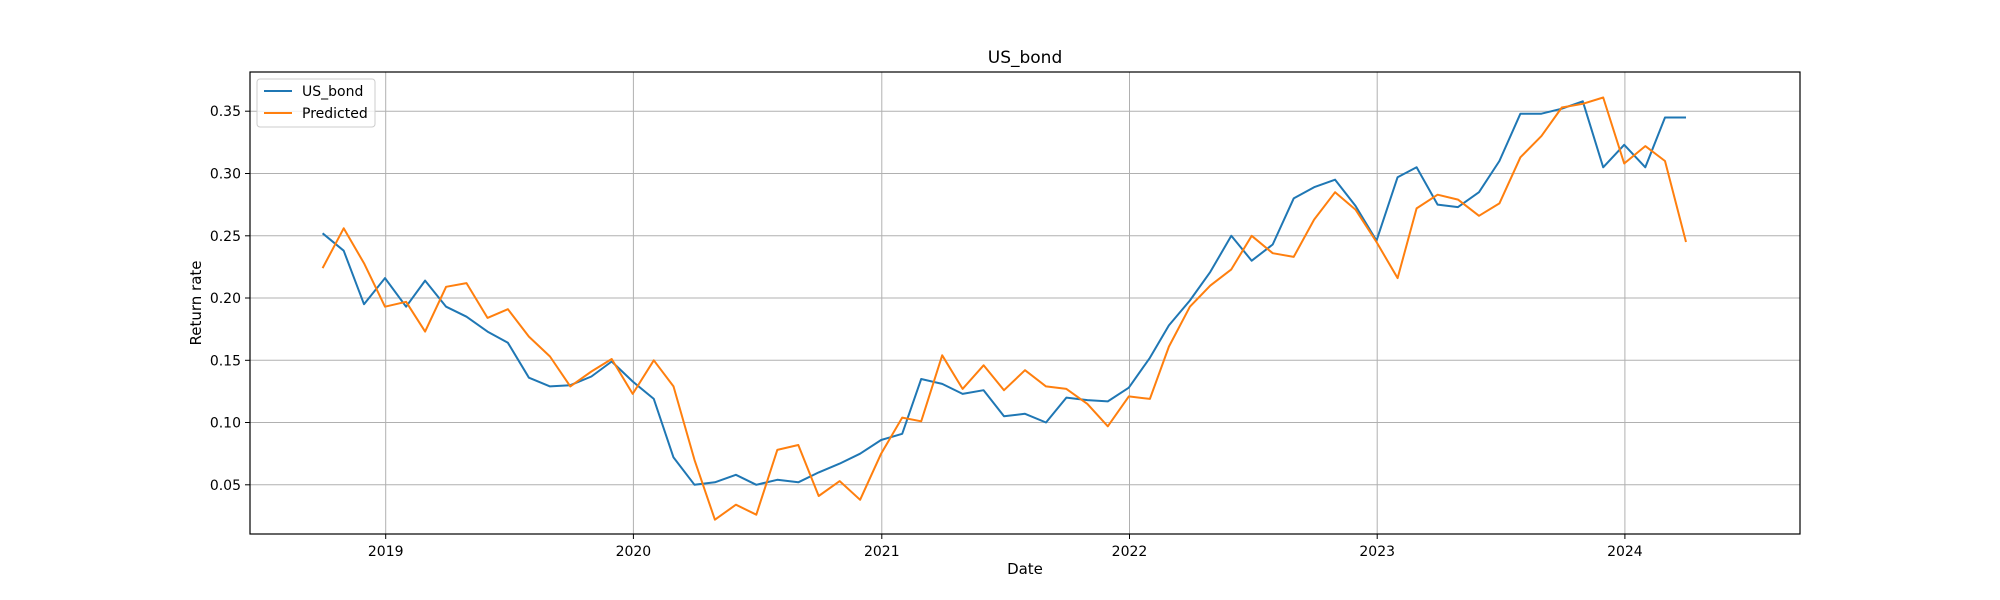 Image resolution: width=2000 pixels, height=600 pixels. What do you see at coordinates (1377, 552) in the screenshot?
I see `x-tick-label: 2023` at bounding box center [1377, 552].